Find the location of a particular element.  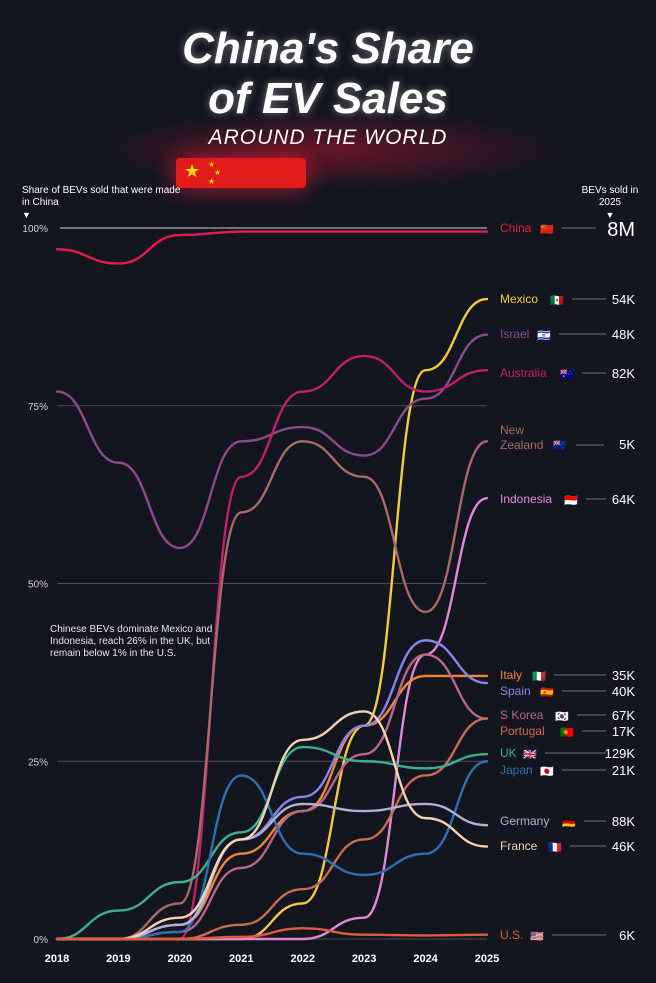

sales-value-italy: 35K is located at coordinates (623, 675).